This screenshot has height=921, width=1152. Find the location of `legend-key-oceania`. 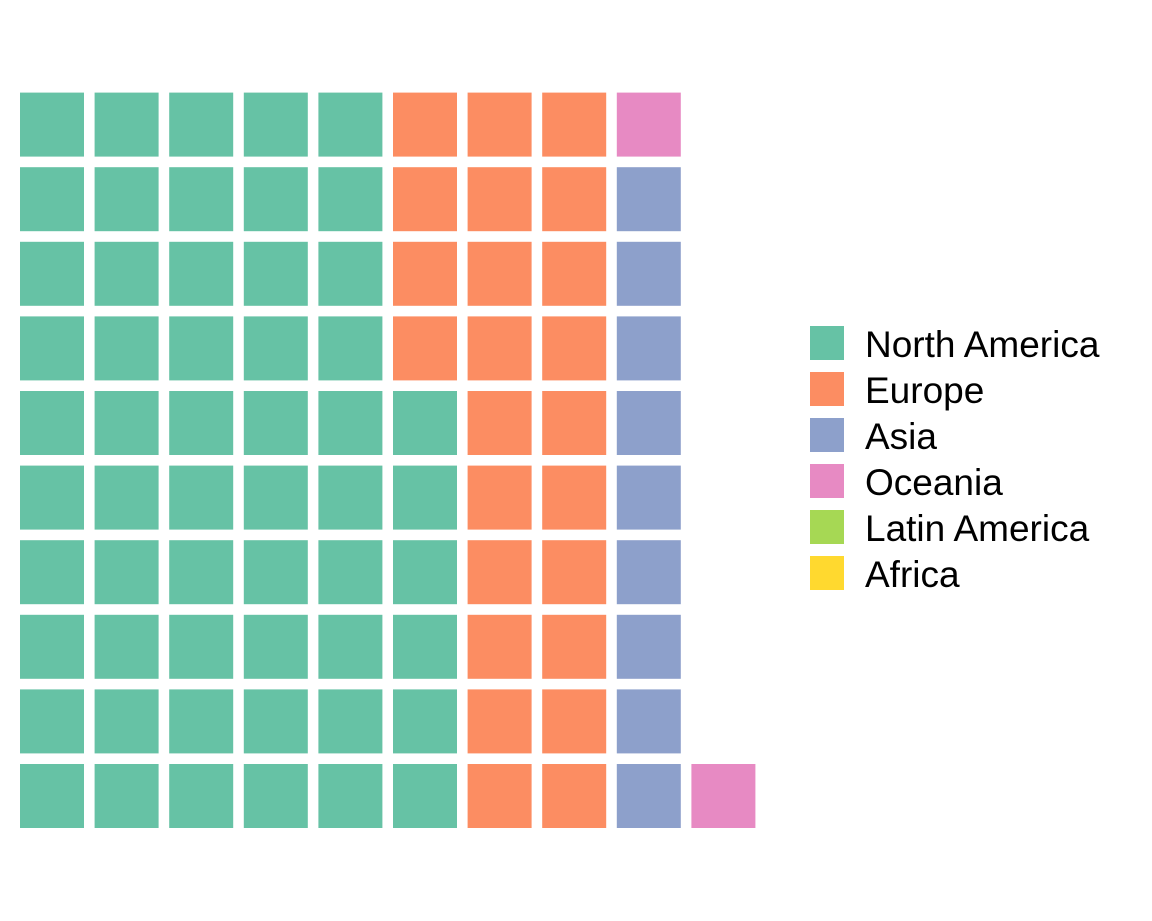

legend-key-oceania is located at coordinates (827, 481).